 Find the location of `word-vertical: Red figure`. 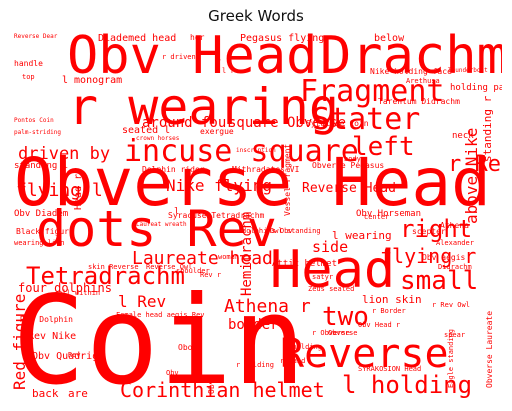

word-vertical: Red figure is located at coordinates (20, 341).